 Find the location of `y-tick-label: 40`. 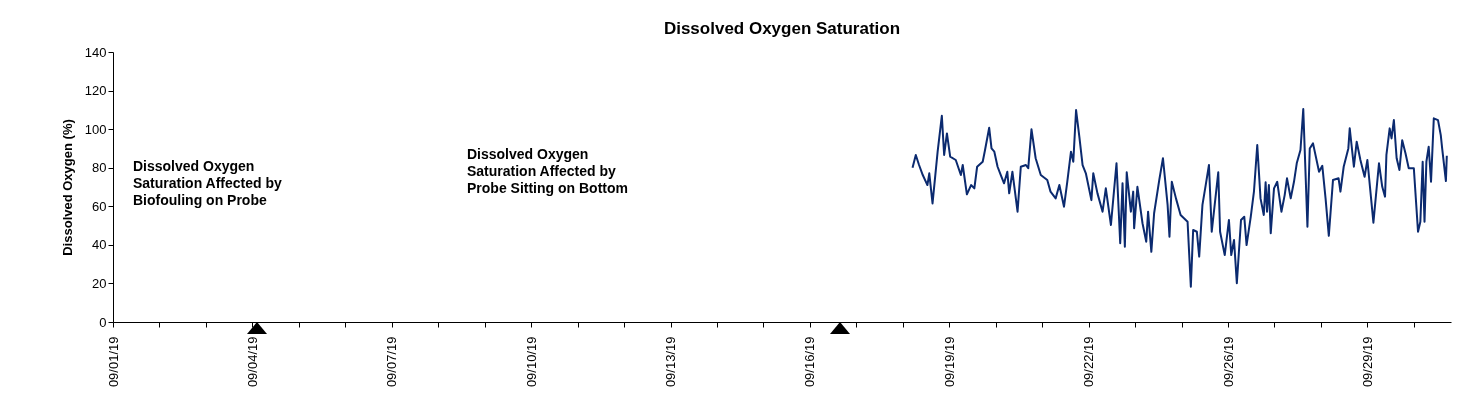

y-tick-label: 40 is located at coordinates (99, 245).